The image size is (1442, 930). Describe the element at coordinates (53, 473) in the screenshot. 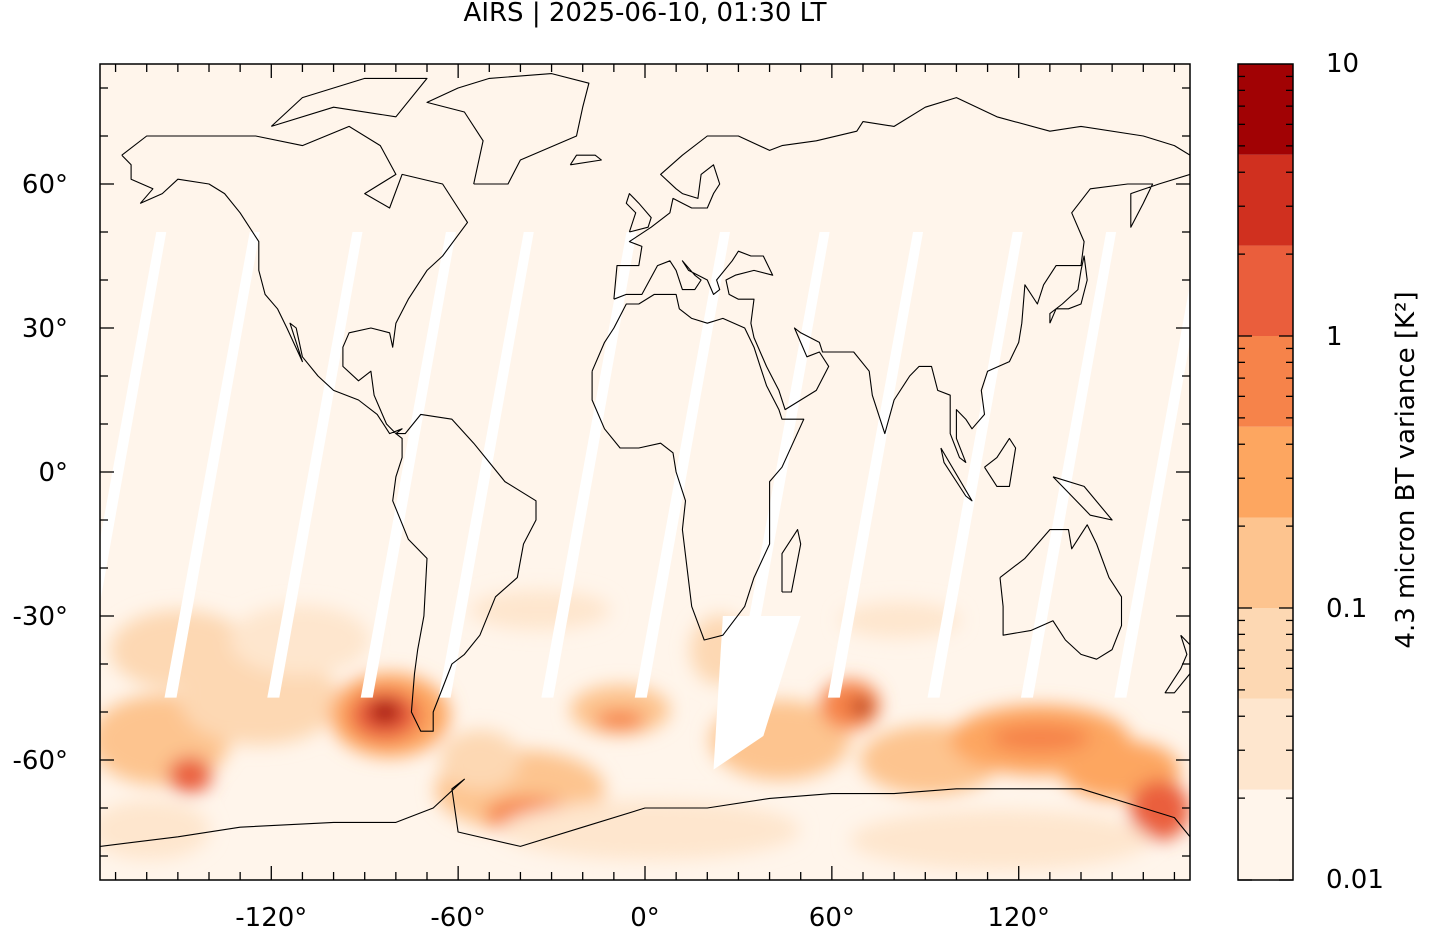

I see `y-tick-label: 0°` at that location.